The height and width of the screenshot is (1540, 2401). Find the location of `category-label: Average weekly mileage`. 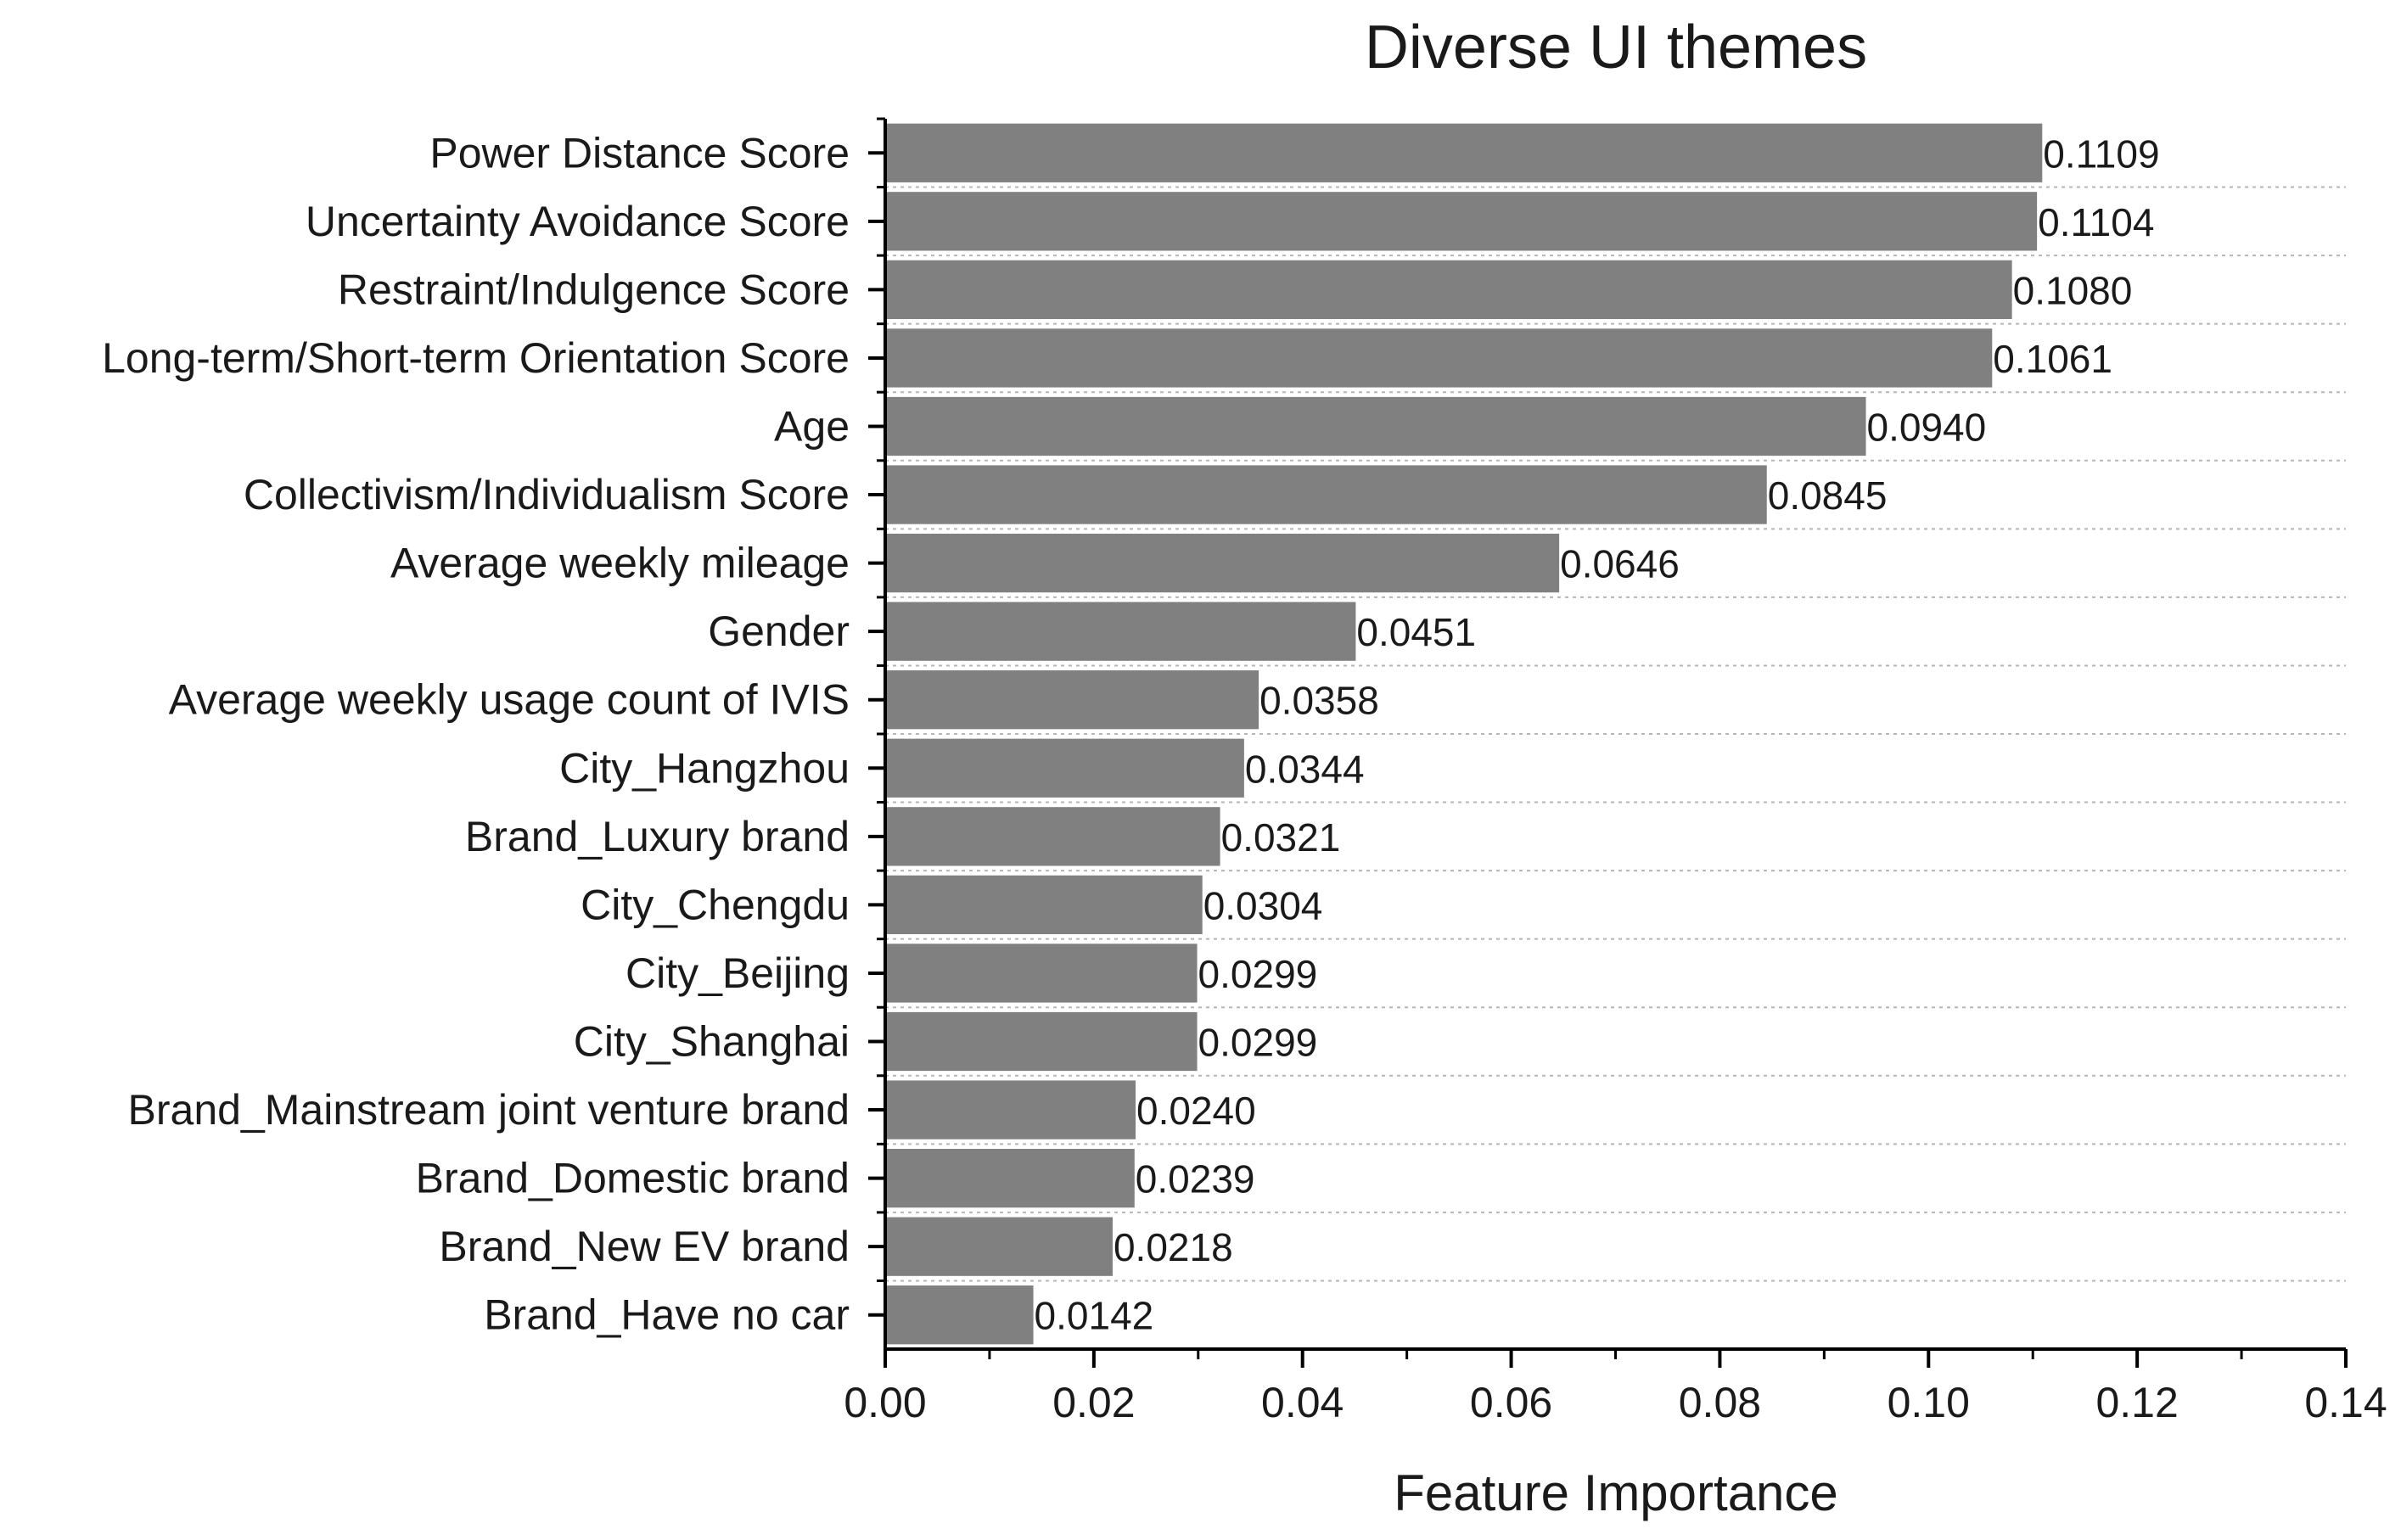

category-label: Average weekly mileage is located at coordinates (620, 563).